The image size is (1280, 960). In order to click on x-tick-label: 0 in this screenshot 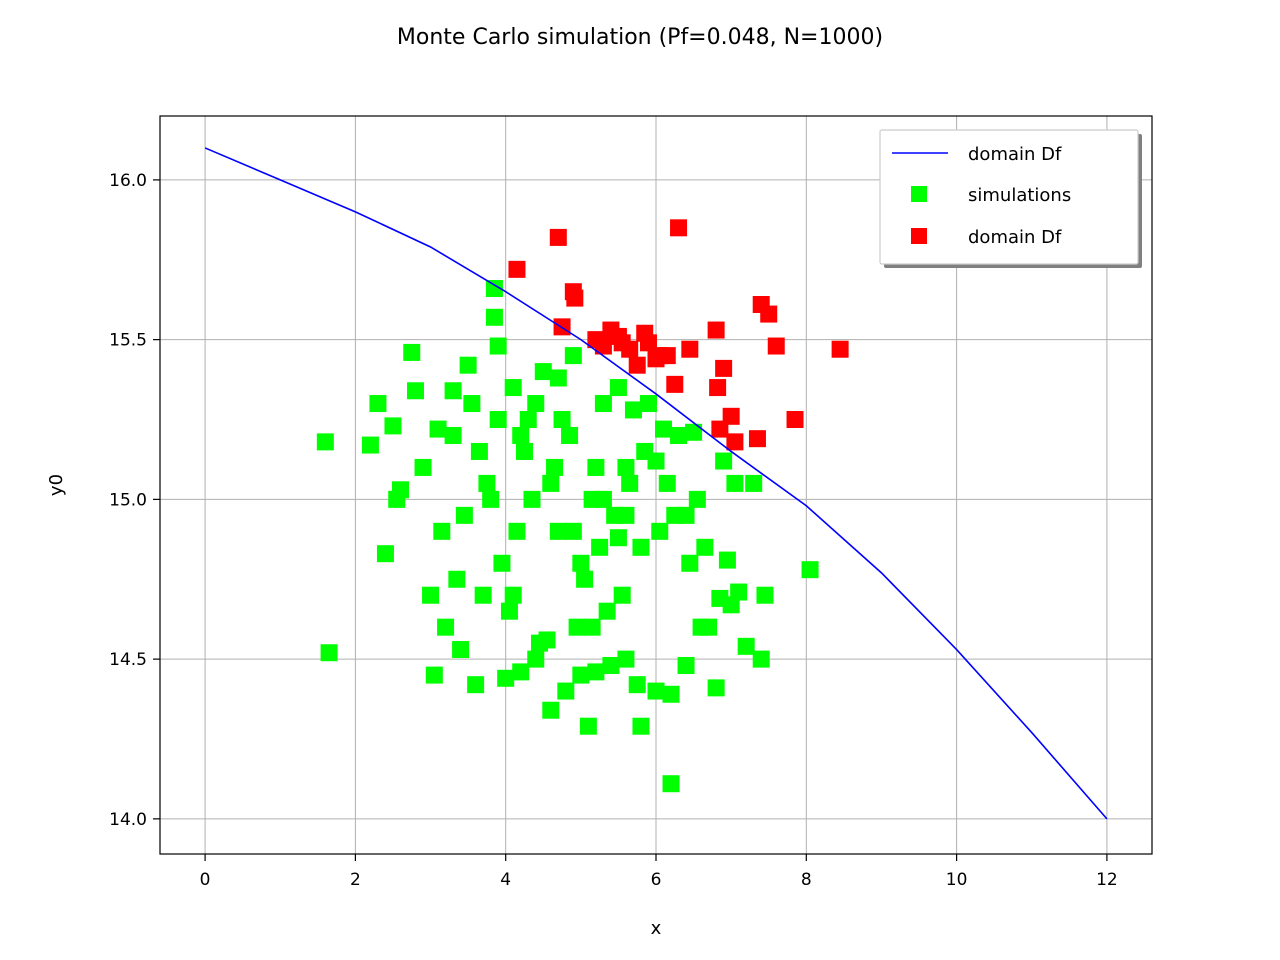, I will do `click(205, 880)`.